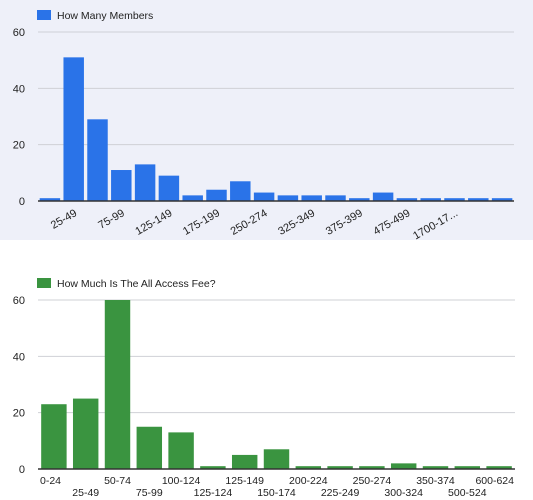 The height and width of the screenshot is (500, 533). What do you see at coordinates (344, 222) in the screenshot?
I see `x-tick-label: 375-399` at bounding box center [344, 222].